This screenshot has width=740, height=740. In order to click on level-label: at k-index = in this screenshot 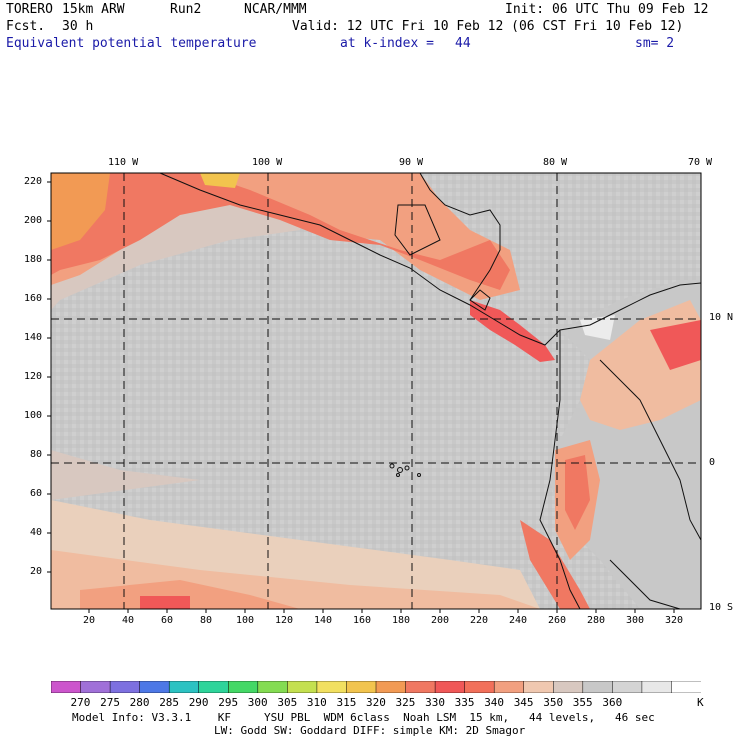, I will do `click(387, 43)`.